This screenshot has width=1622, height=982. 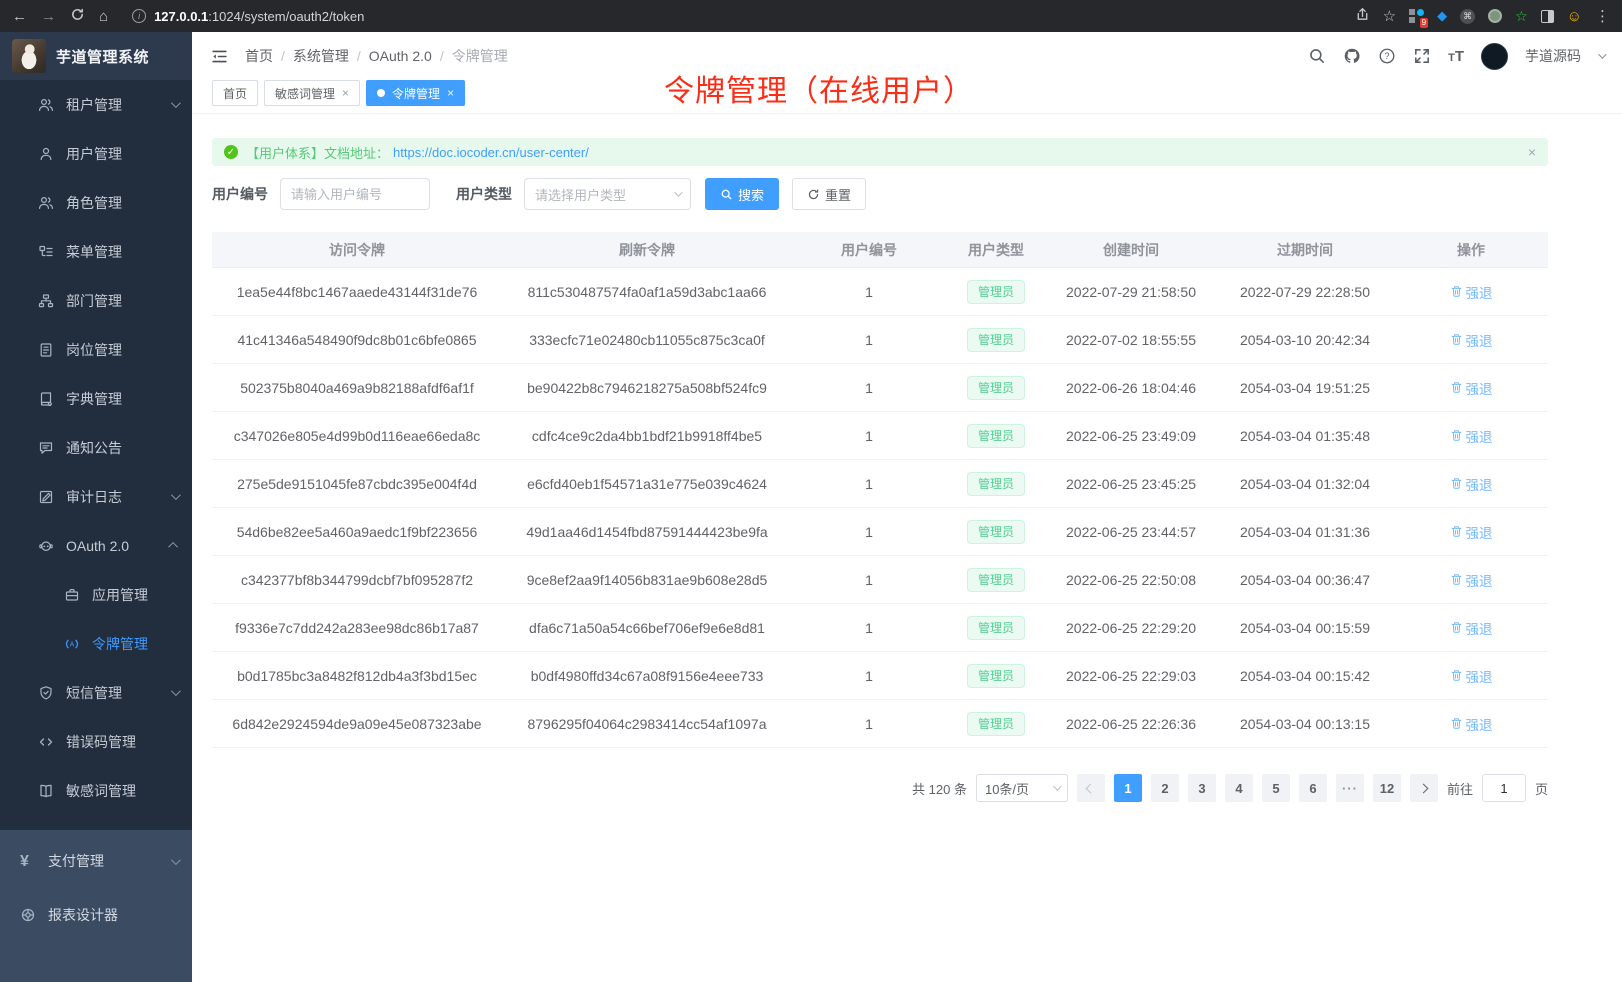 I want to click on sidebar-item-user: 用户管理, so click(x=96, y=153).